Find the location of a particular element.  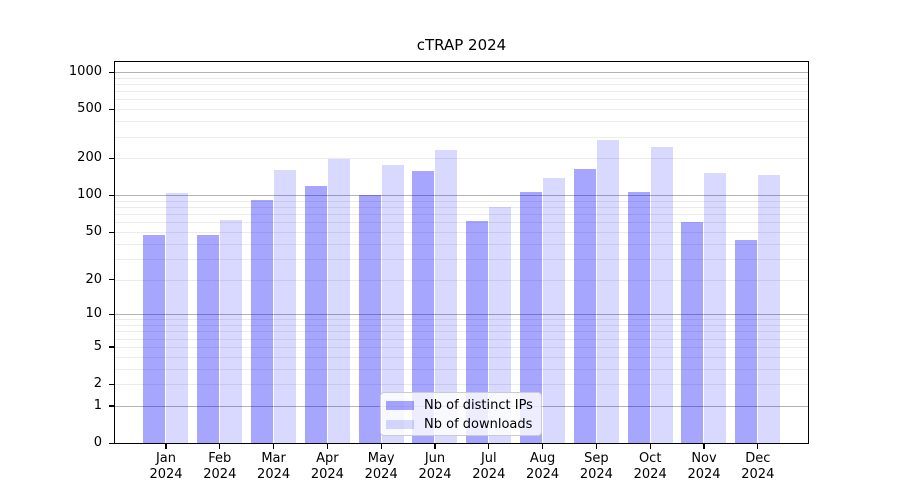

x-tick-label: Apr 2024 is located at coordinates (327, 467).